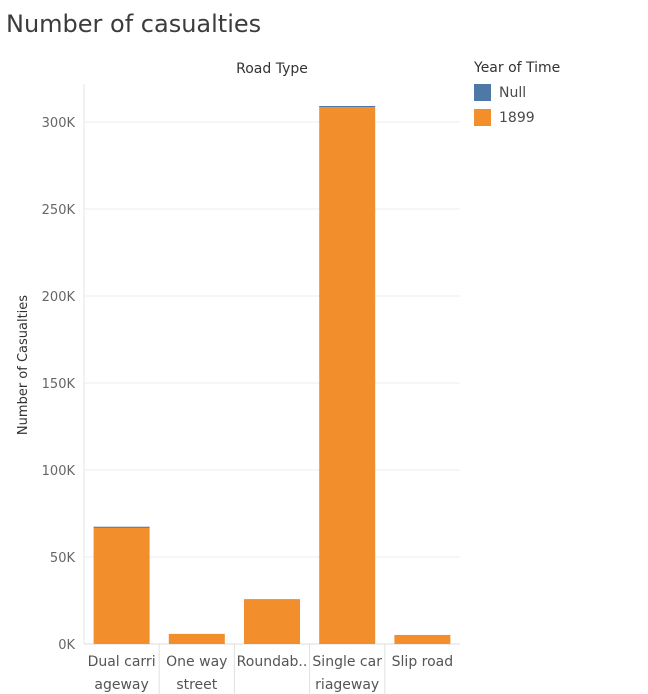  What do you see at coordinates (66, 645) in the screenshot?
I see `y-tick-label: 0K` at bounding box center [66, 645].